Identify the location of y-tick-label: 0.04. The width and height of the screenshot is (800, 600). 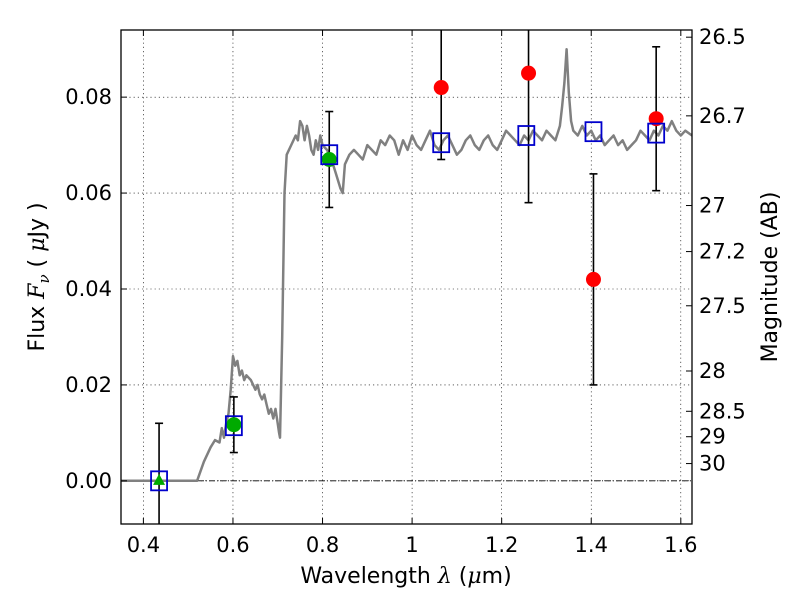
(88, 289).